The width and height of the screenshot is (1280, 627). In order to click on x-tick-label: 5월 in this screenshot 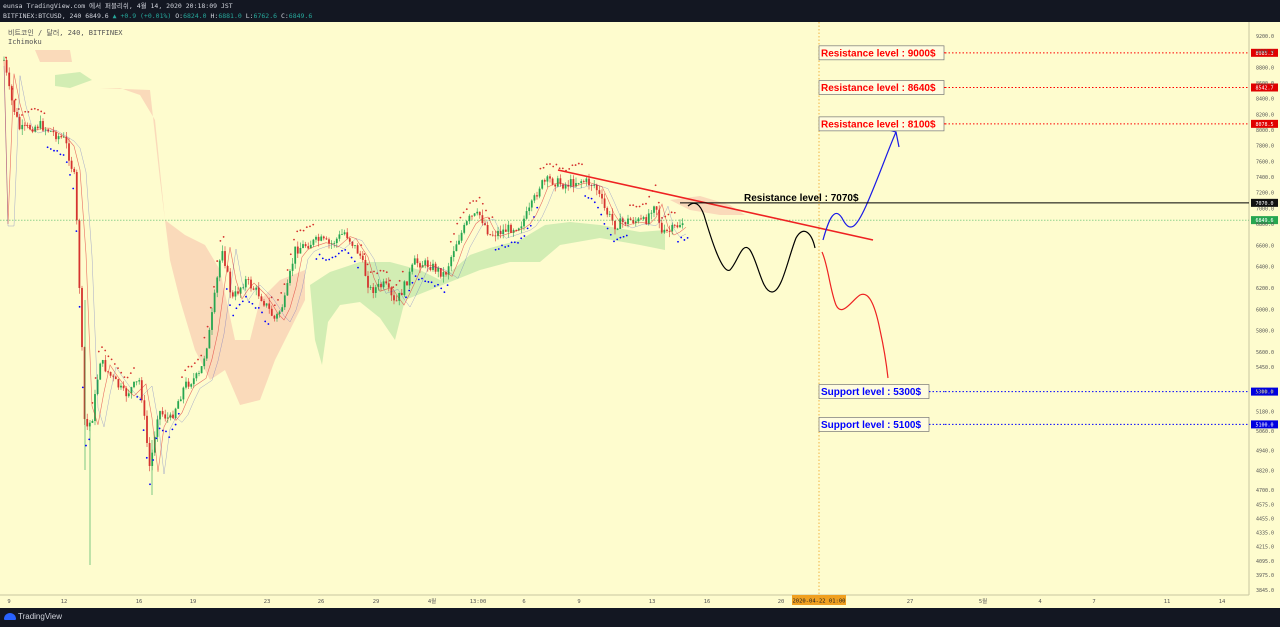, I will do `click(983, 601)`.